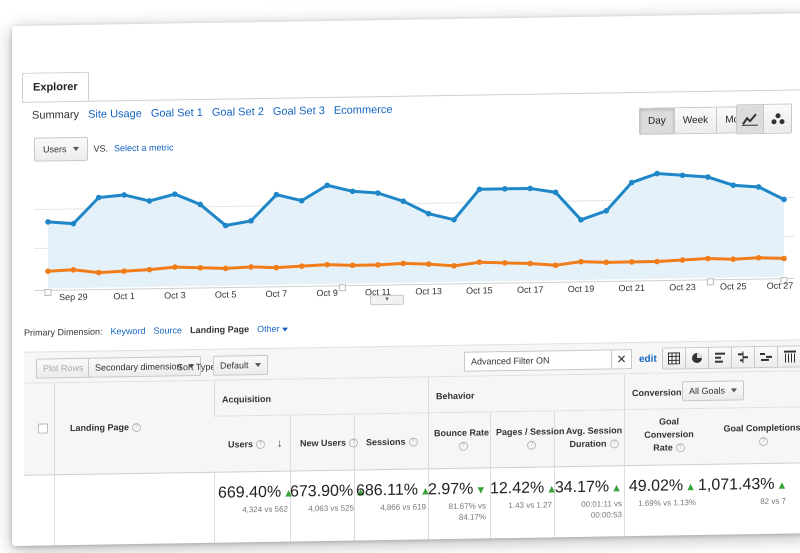  I want to click on close-icon: ✕, so click(621, 359).